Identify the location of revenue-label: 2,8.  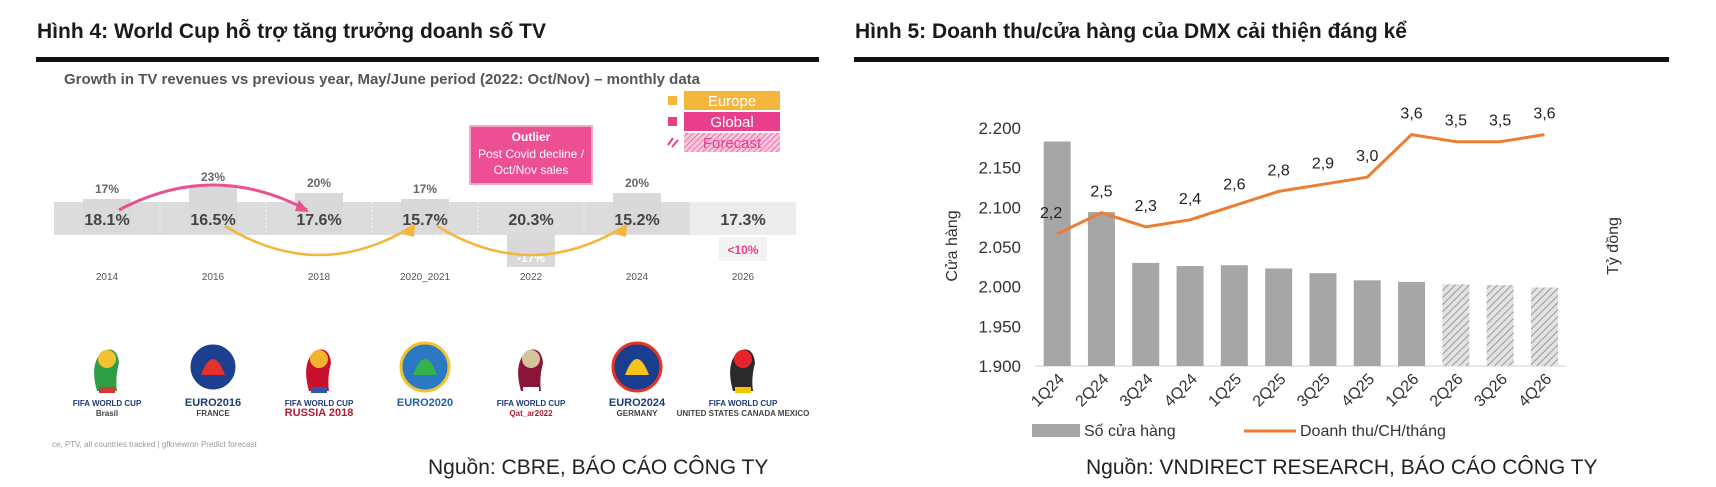
(1279, 170).